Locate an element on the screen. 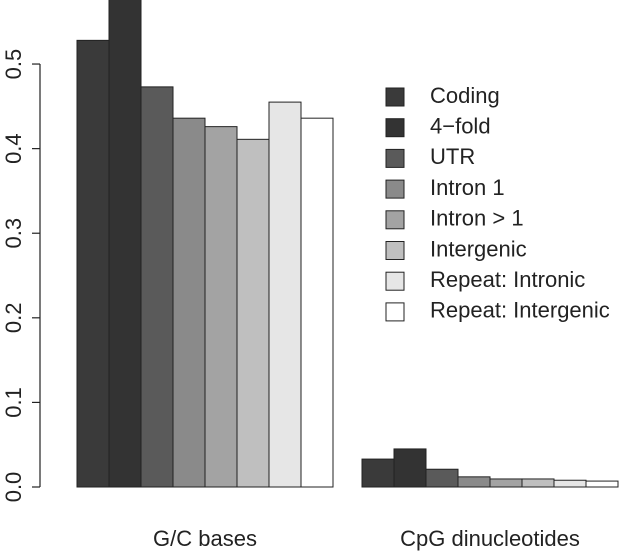 The image size is (640, 553). y-tick-label: 0.0 is located at coordinates (13, 487).